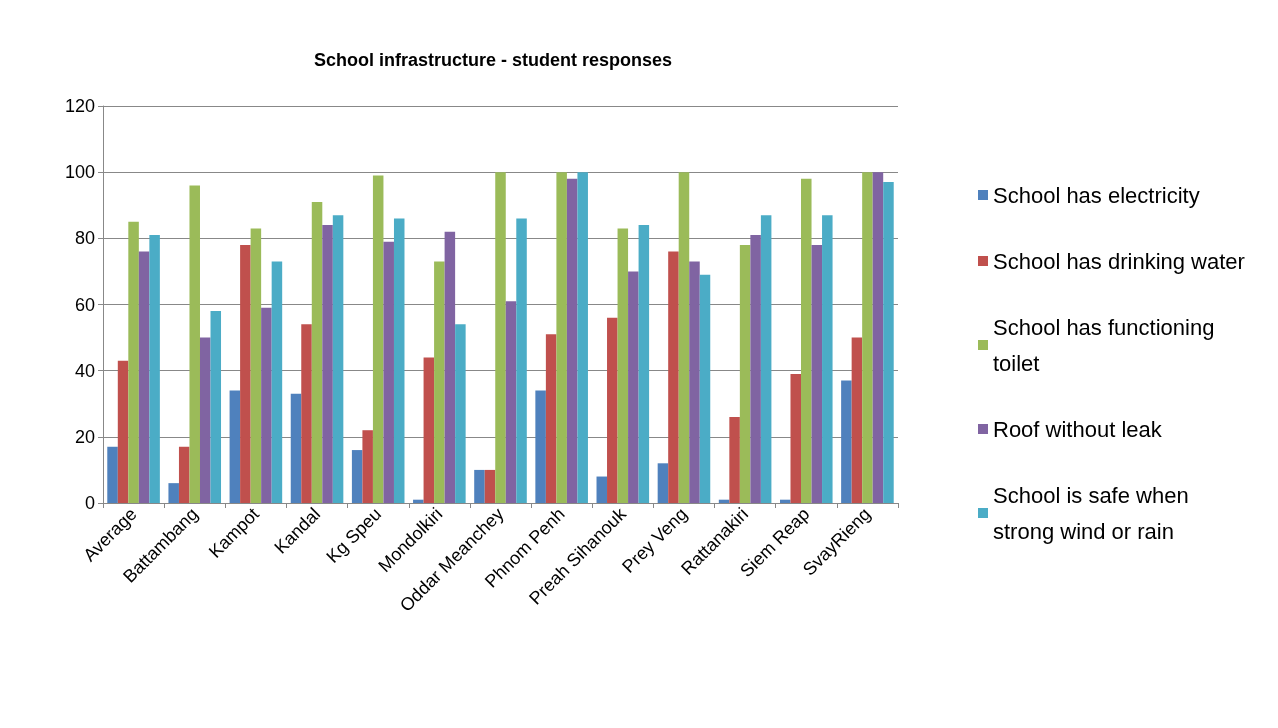 The image size is (1278, 728). I want to click on y-tick-label: 100, so click(79, 172).